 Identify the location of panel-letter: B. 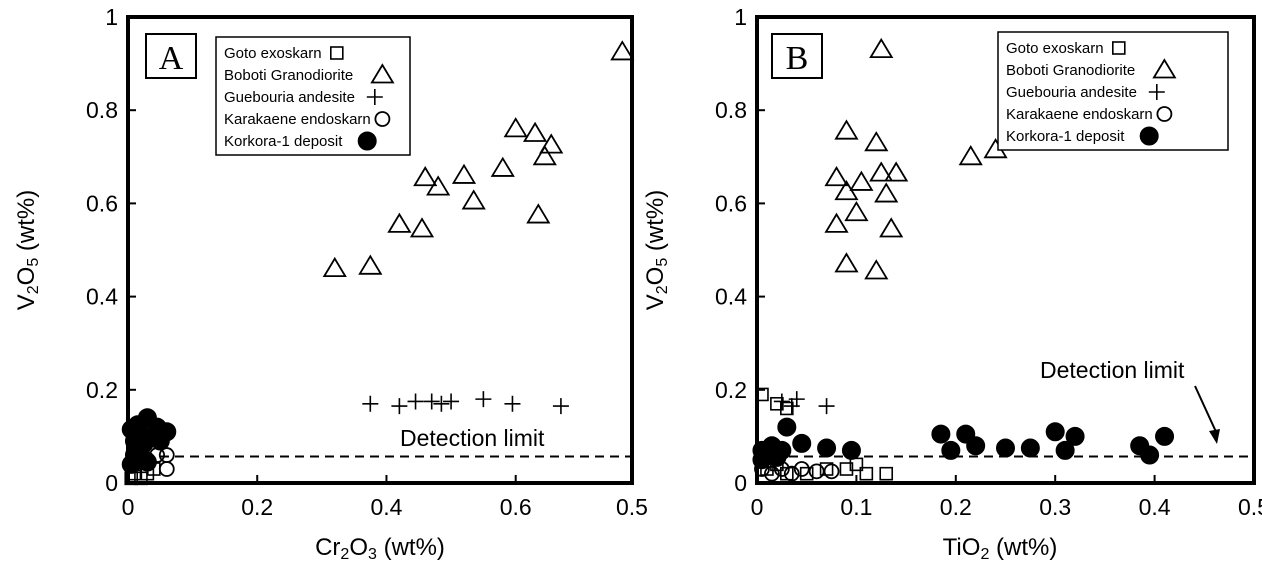
(797, 58).